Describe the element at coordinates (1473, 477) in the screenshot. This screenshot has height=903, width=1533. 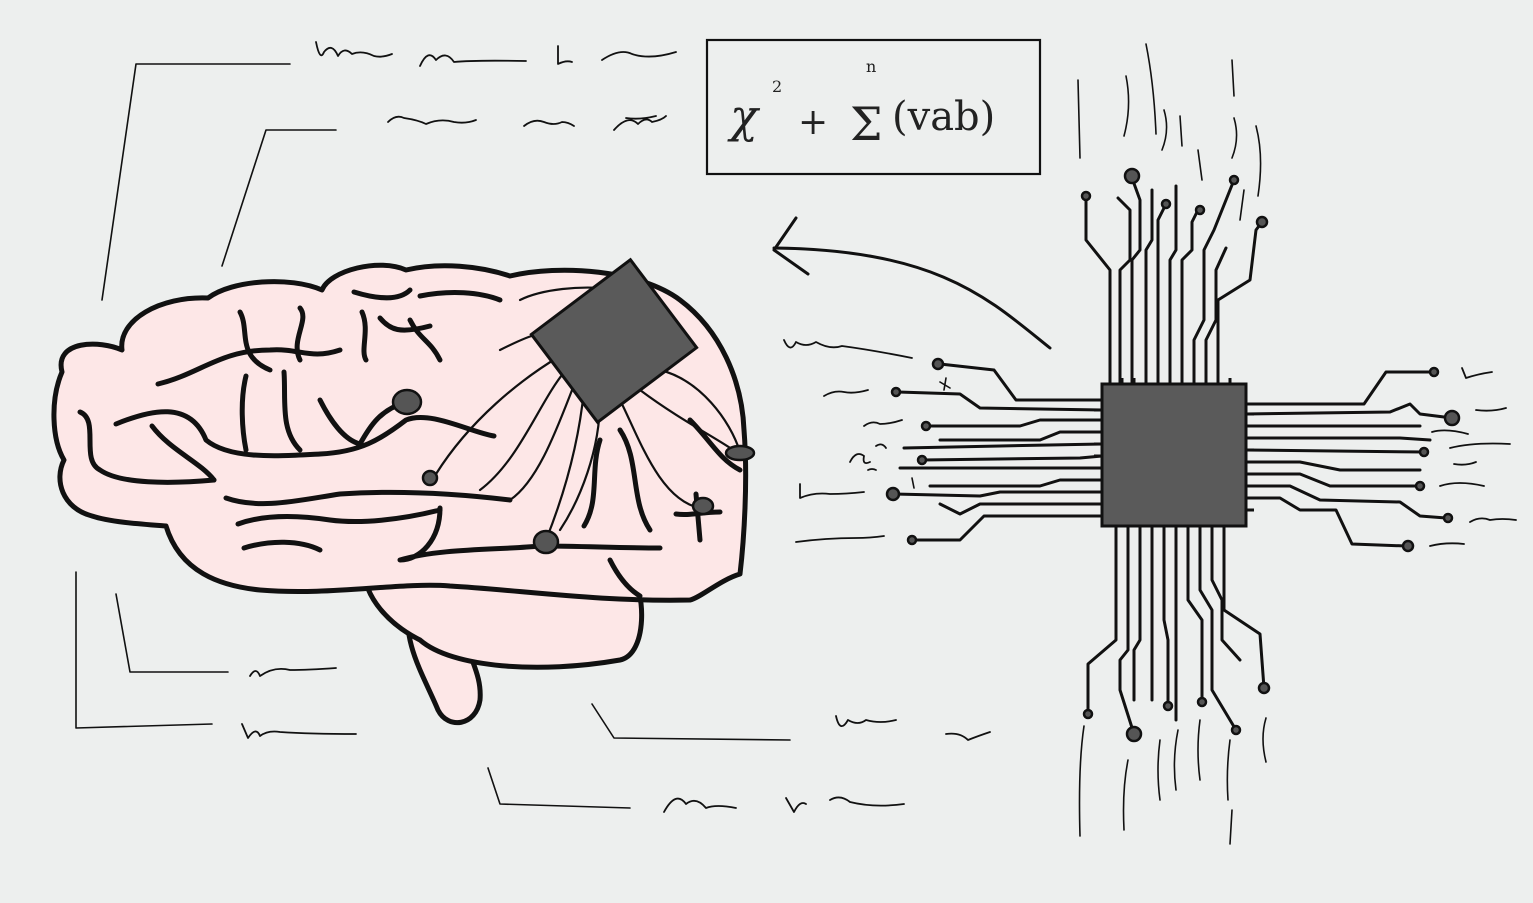
I see `scribble-notes-right` at that location.